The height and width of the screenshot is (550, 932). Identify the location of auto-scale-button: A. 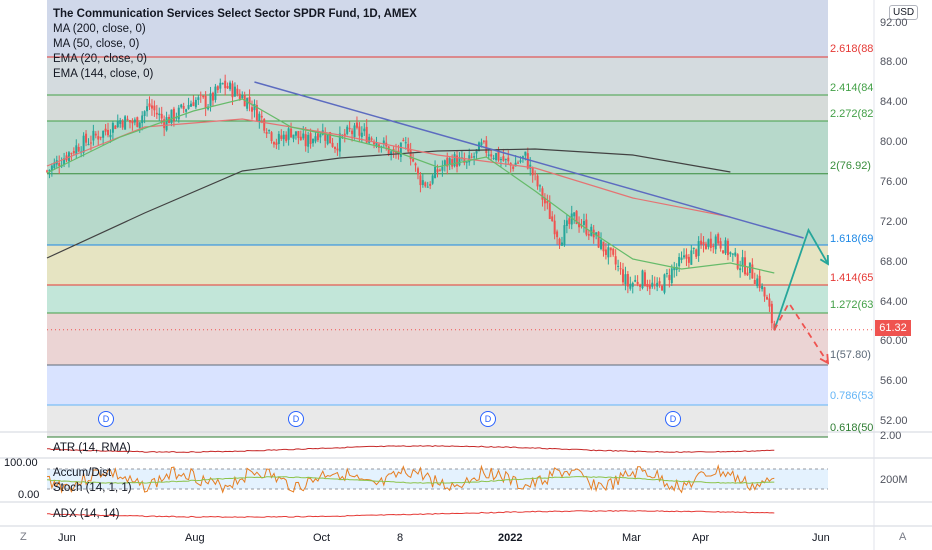
(903, 537).